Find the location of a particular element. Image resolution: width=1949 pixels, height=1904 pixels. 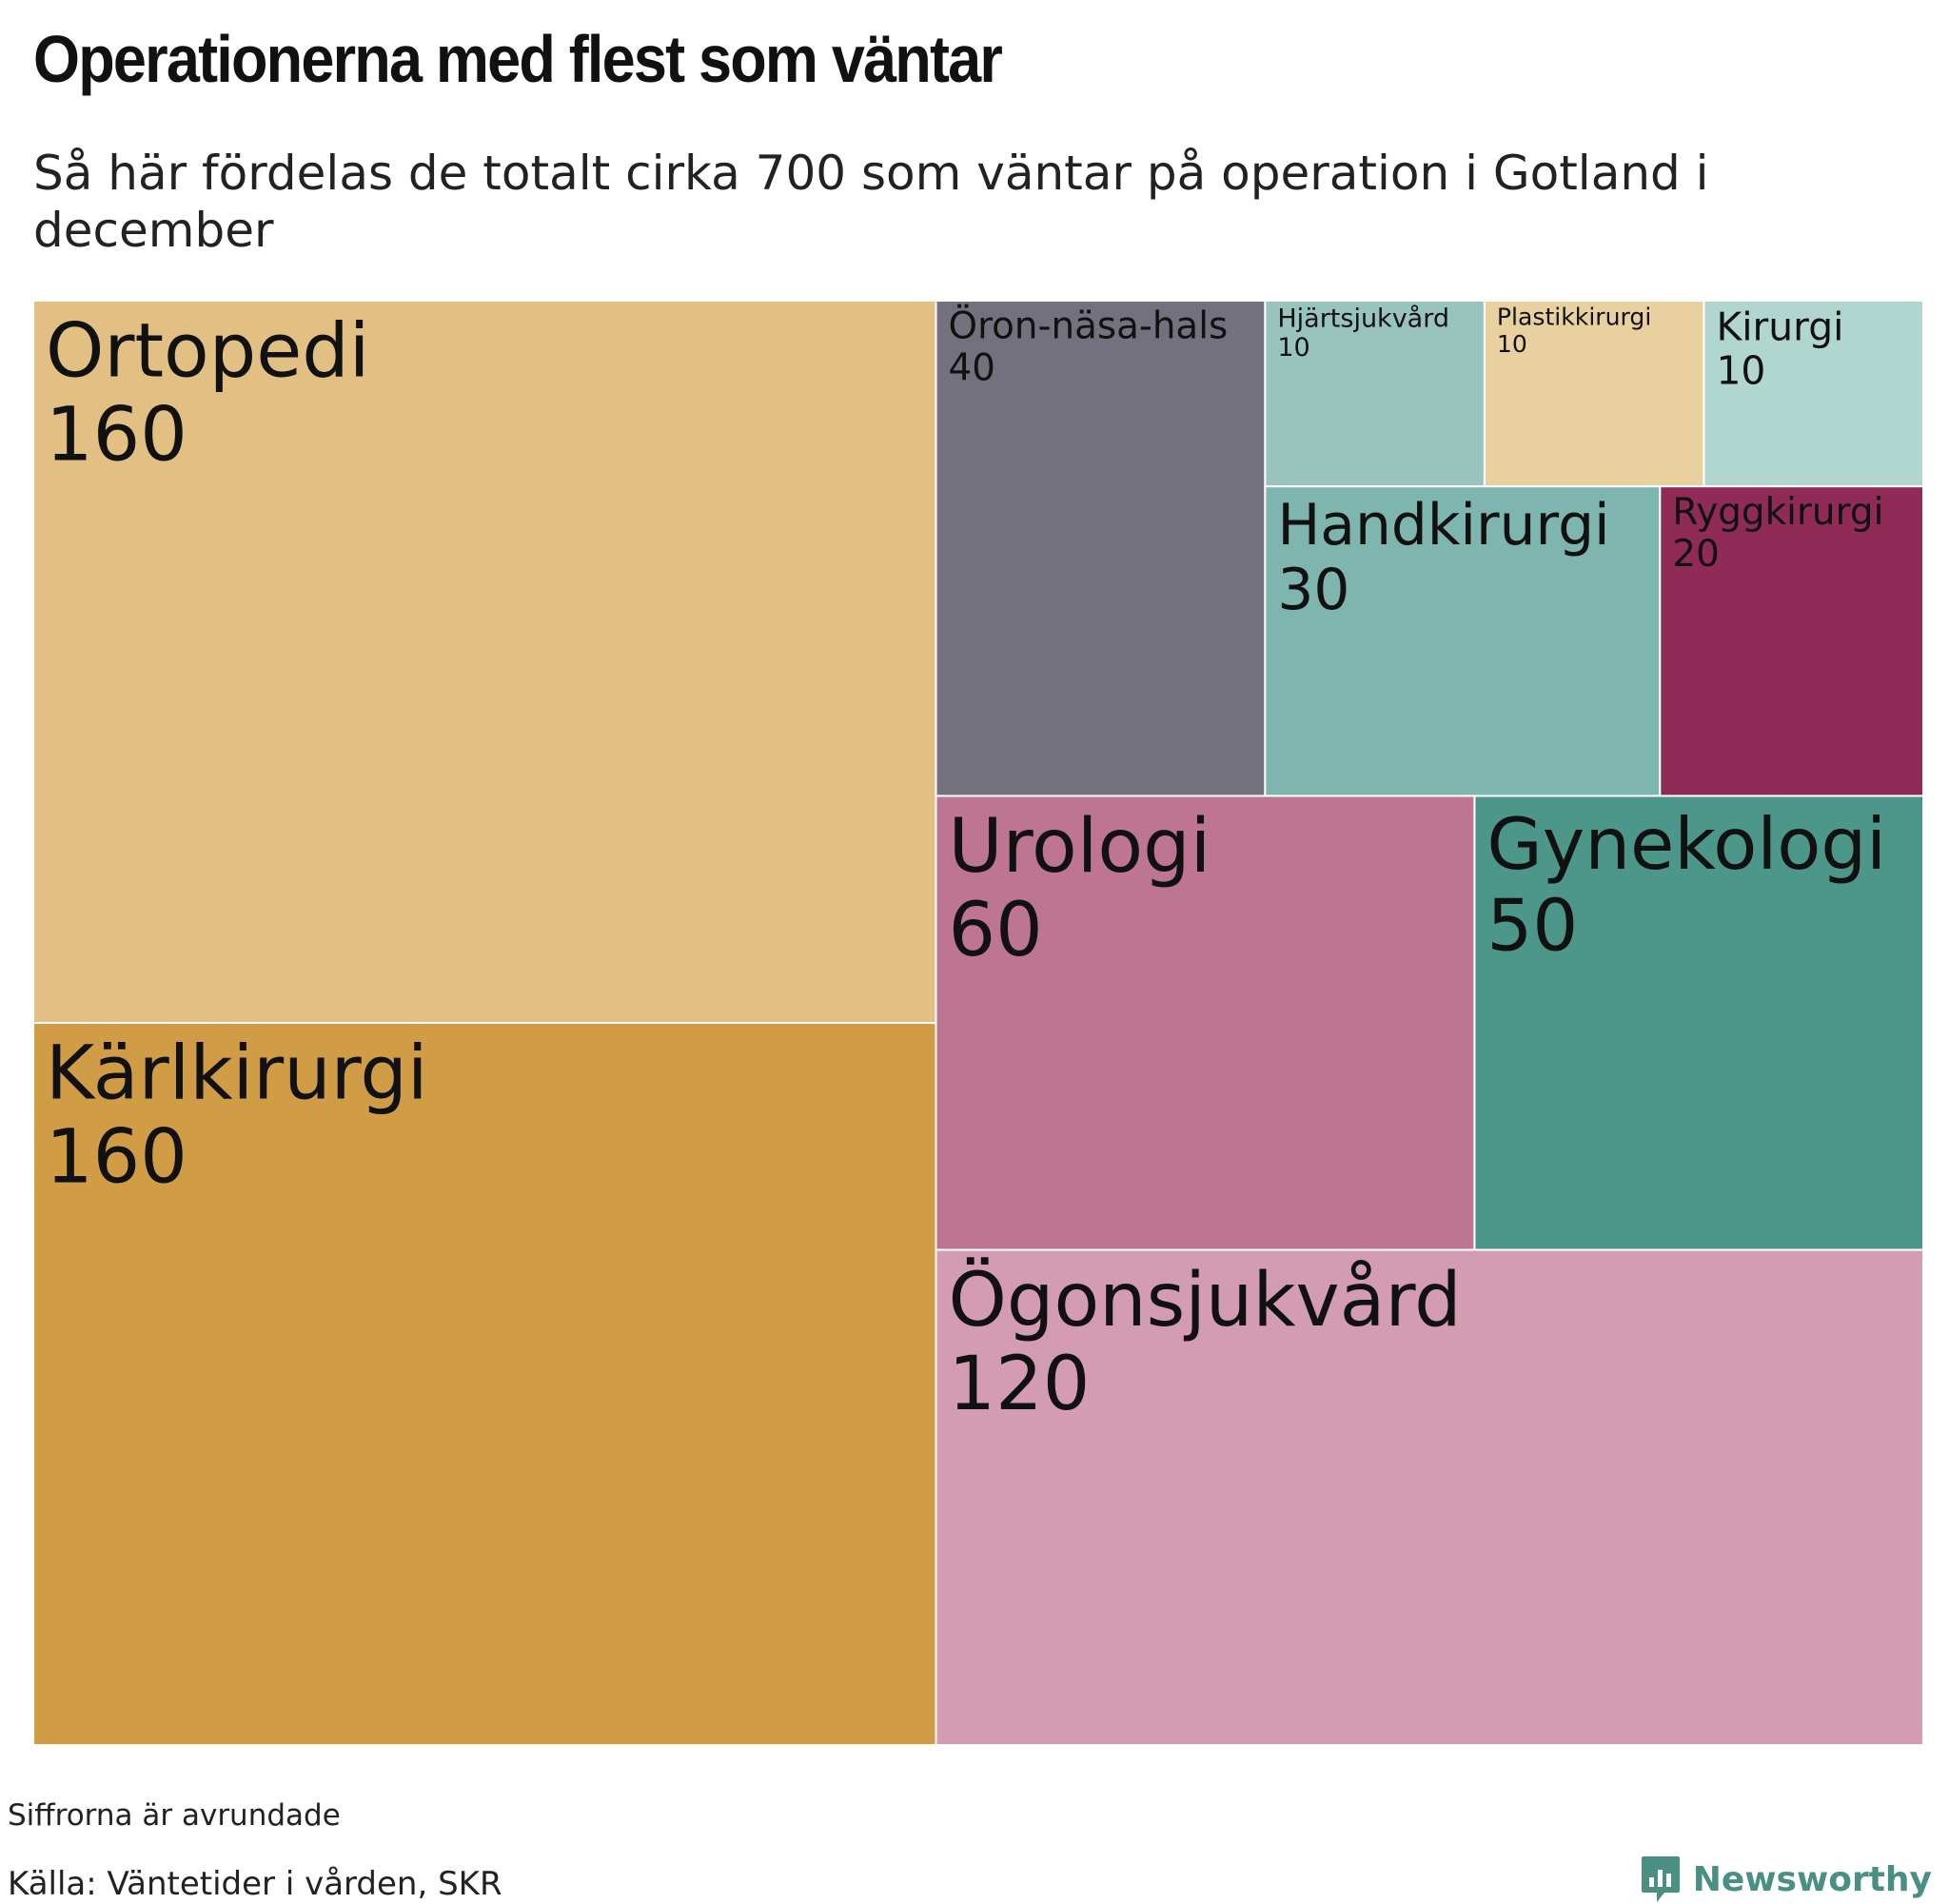

tile-rect-ryggkirurgi is located at coordinates (1791, 641).